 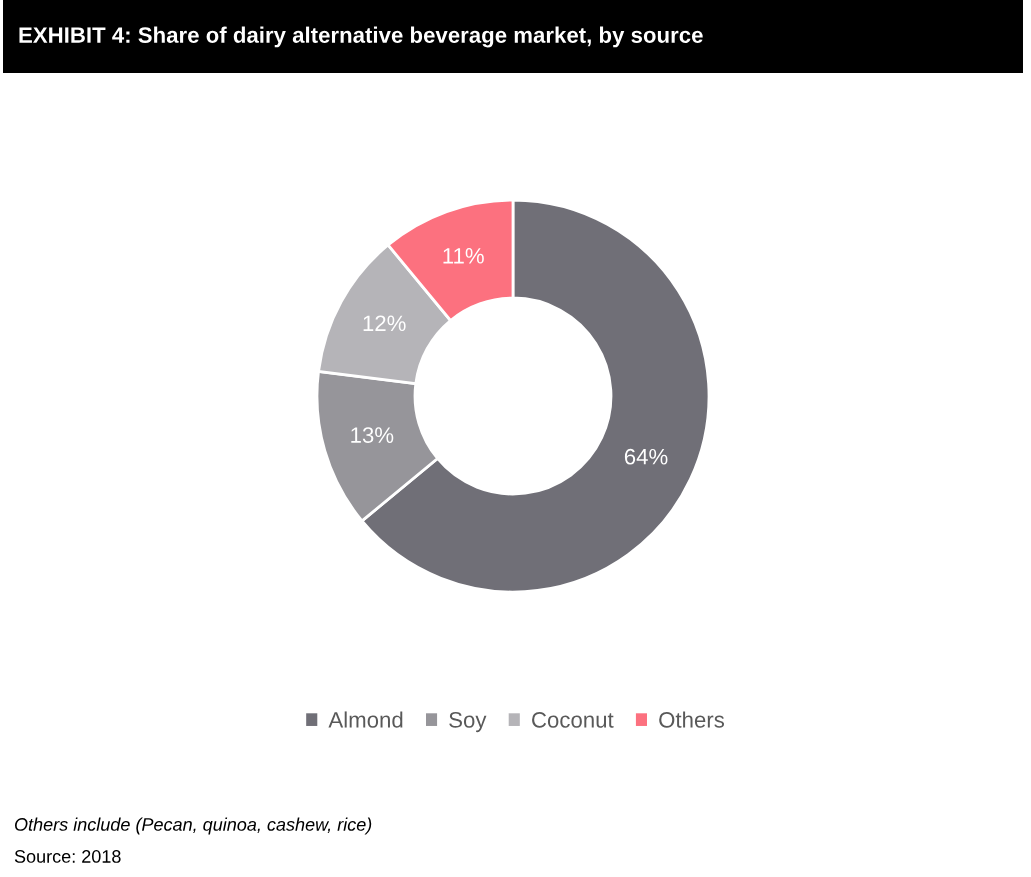 I want to click on data-label: 12%, so click(x=384, y=323).